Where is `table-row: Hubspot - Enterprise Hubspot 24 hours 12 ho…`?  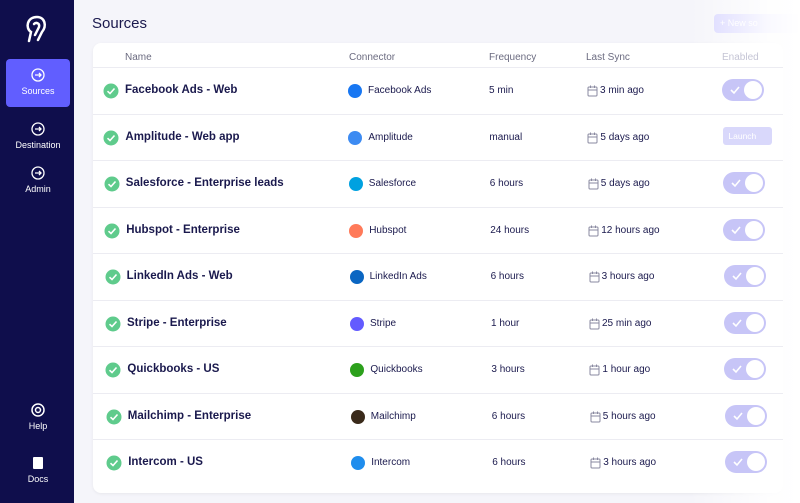
table-row: Hubspot - Enterprise Hubspot 24 hours 12 ho… is located at coordinates (438, 230).